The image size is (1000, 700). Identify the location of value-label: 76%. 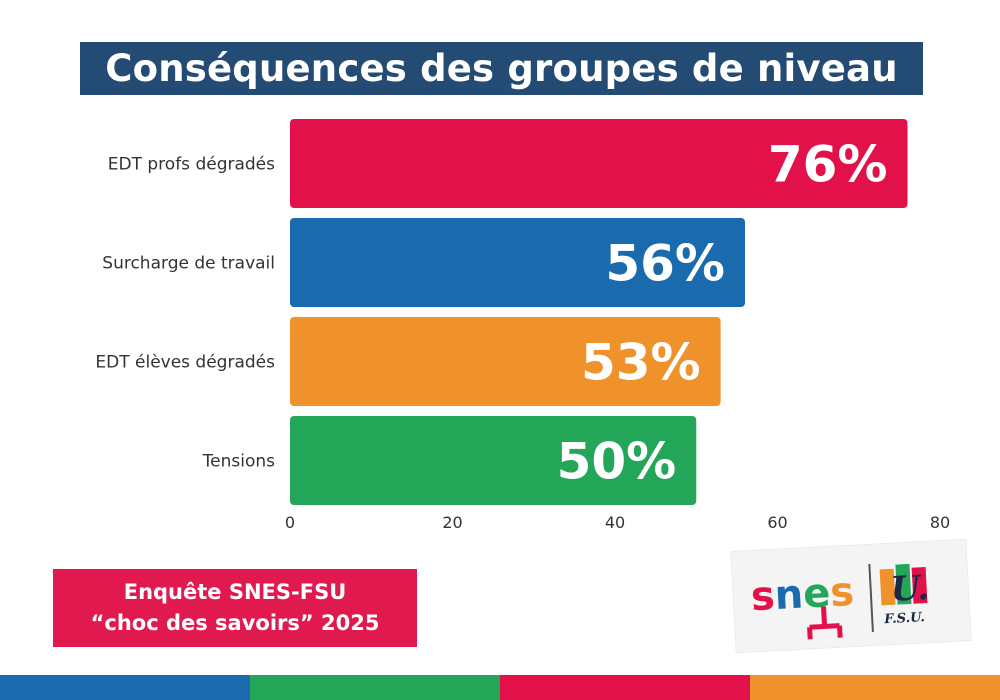
(828, 165).